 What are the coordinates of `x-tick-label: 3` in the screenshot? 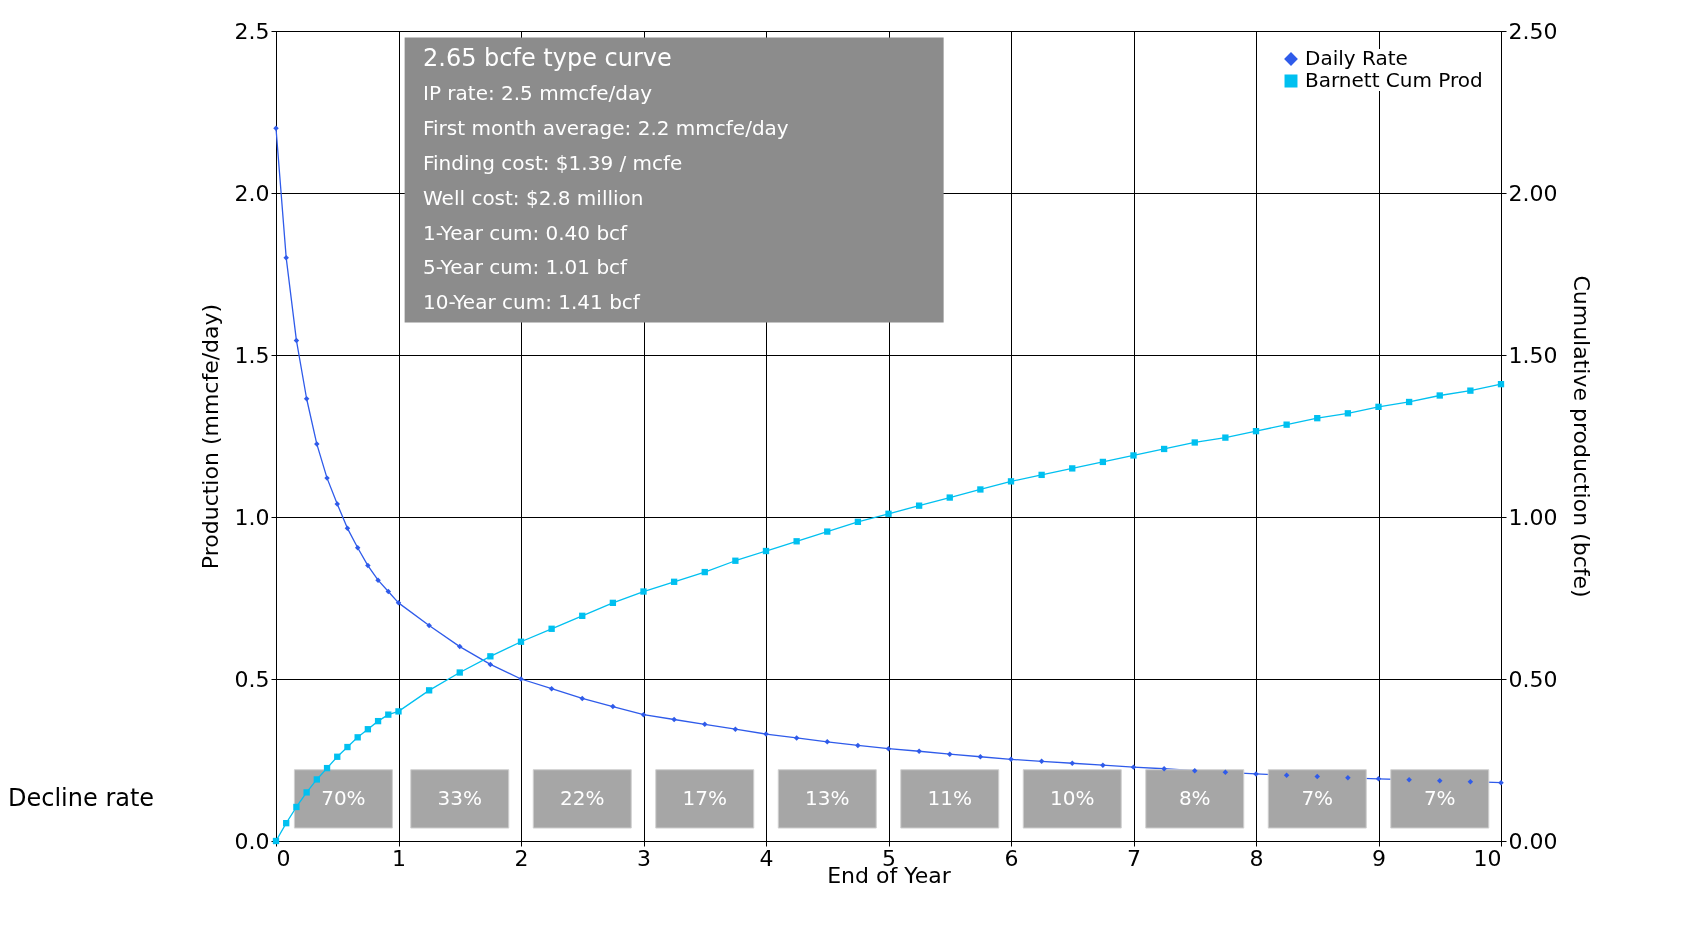 It's located at (644, 858).